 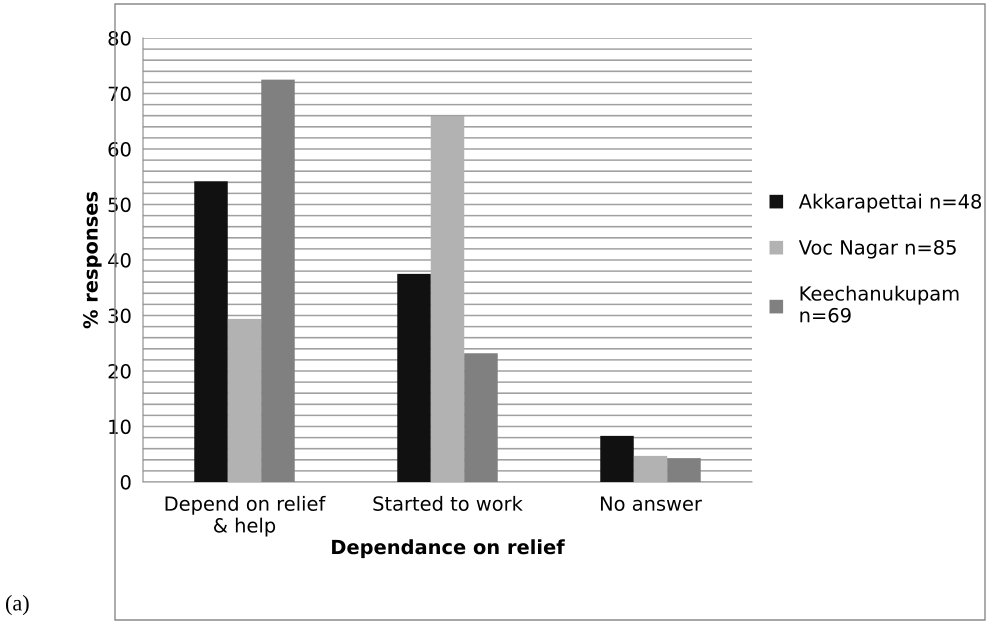 I want to click on y-tick-label: 60, so click(x=119, y=149).